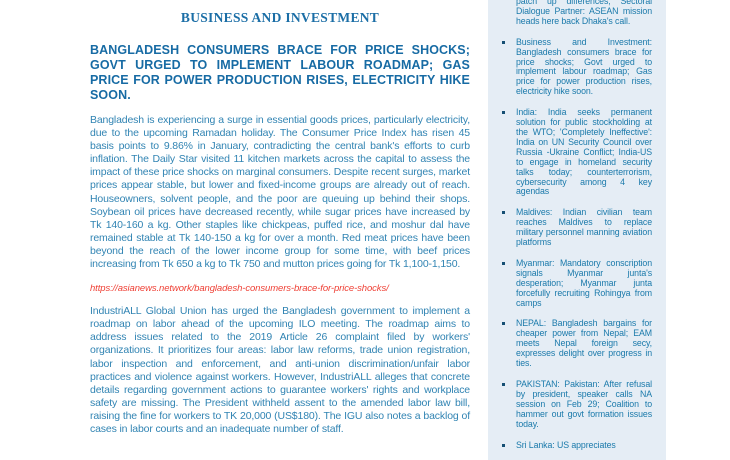 This screenshot has width=730, height=460. I want to click on news-item-sri-lanka-clipped: Sri Lanka: US appreciates, so click(575, 445).